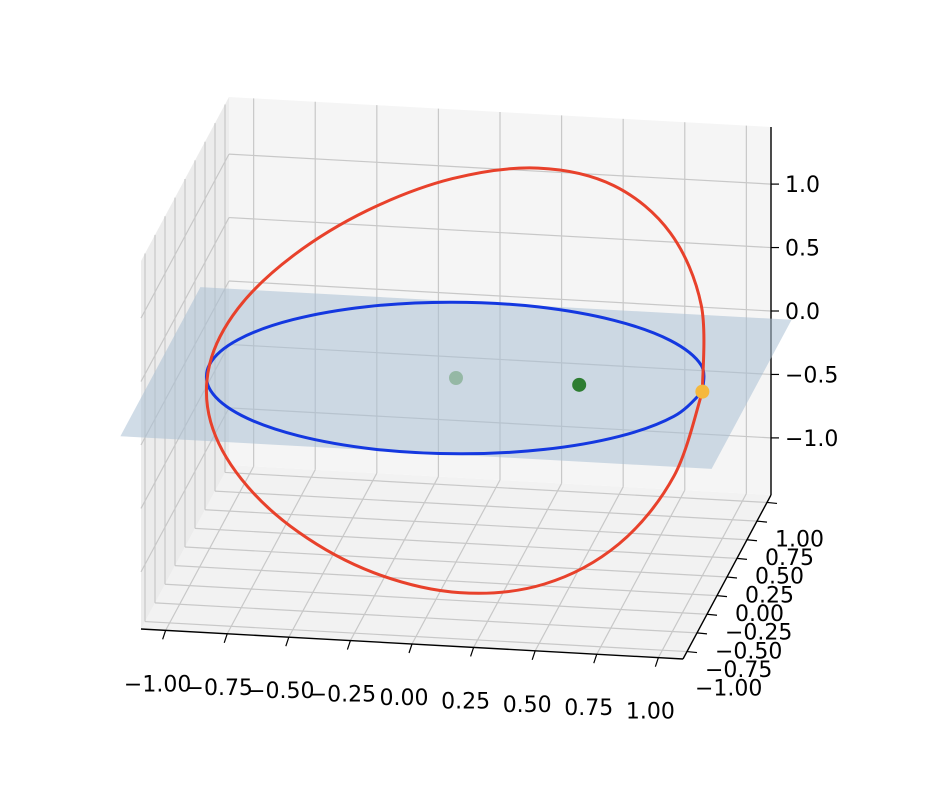 The width and height of the screenshot is (934, 788). Describe the element at coordinates (404, 698) in the screenshot. I see `x-tick-label: 0.00` at that location.